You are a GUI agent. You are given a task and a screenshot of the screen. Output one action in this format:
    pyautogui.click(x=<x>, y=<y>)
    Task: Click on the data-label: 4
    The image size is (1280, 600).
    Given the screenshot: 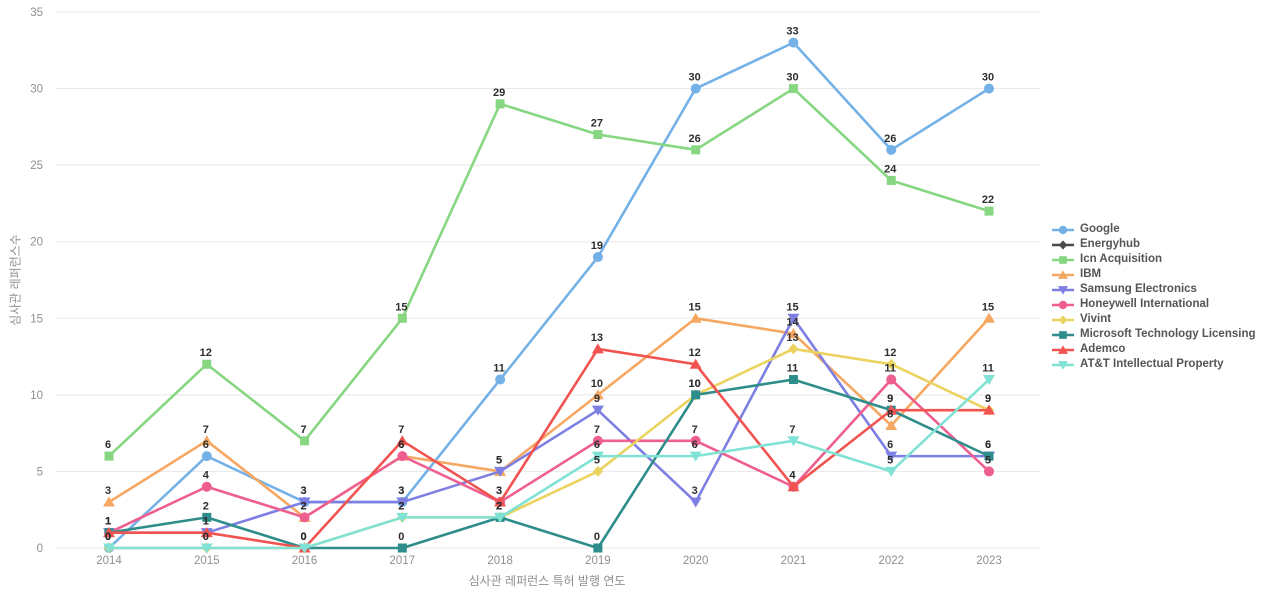 What is the action you would take?
    pyautogui.click(x=792, y=476)
    